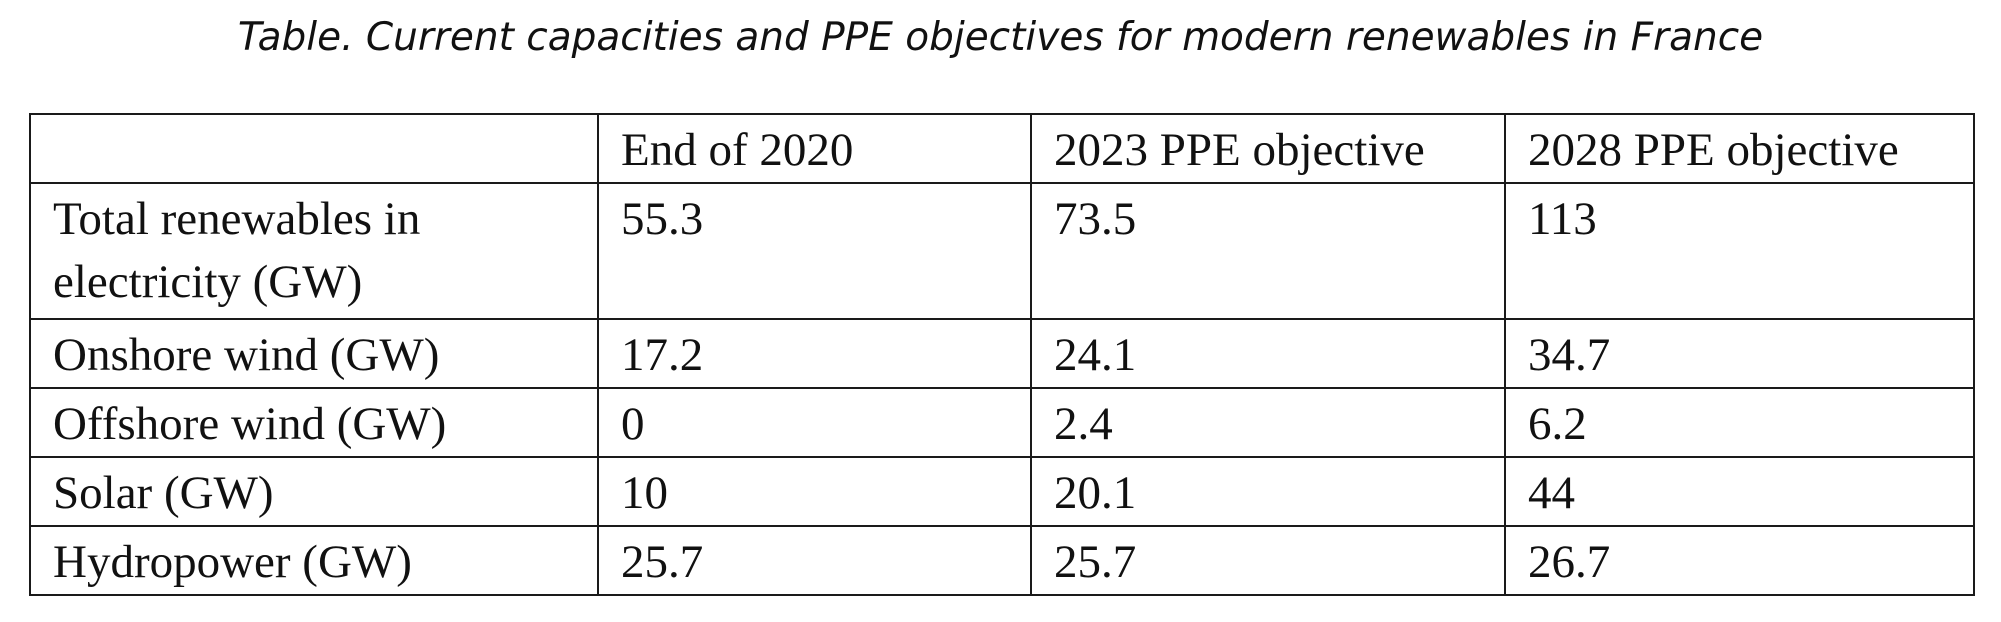  I want to click on table-cell: 73.5, so click(1268, 251).